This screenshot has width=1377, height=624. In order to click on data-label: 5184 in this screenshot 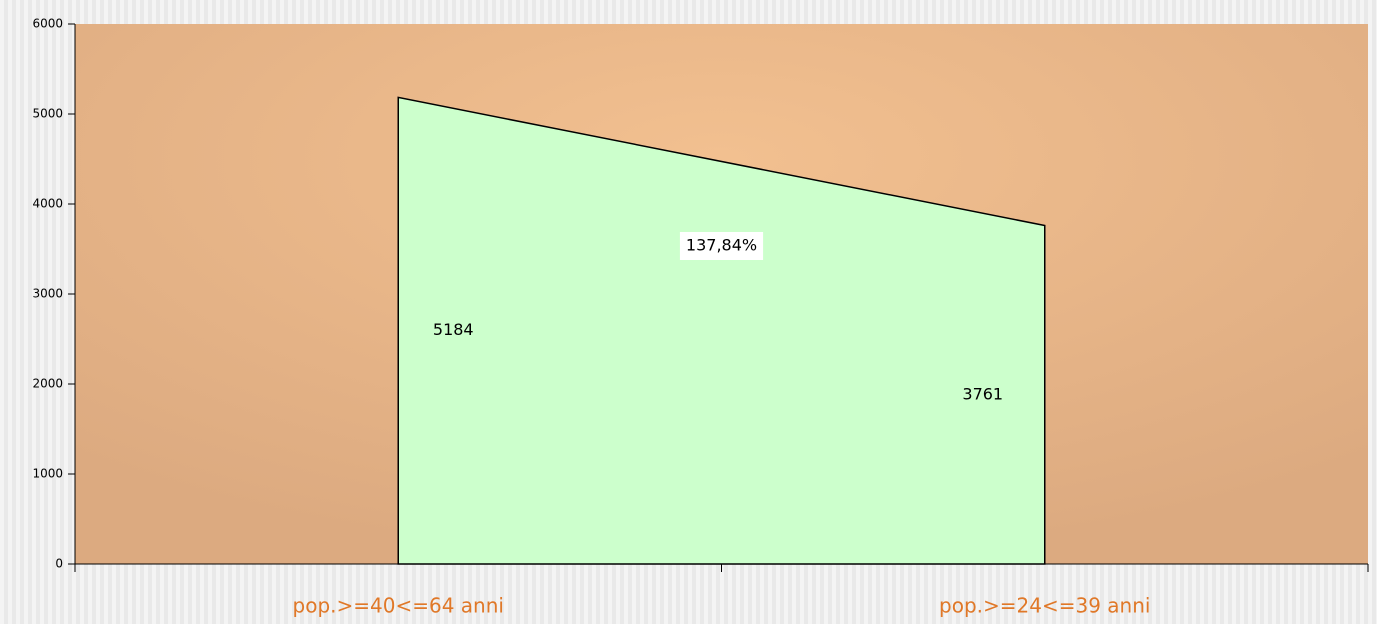, I will do `click(453, 329)`.